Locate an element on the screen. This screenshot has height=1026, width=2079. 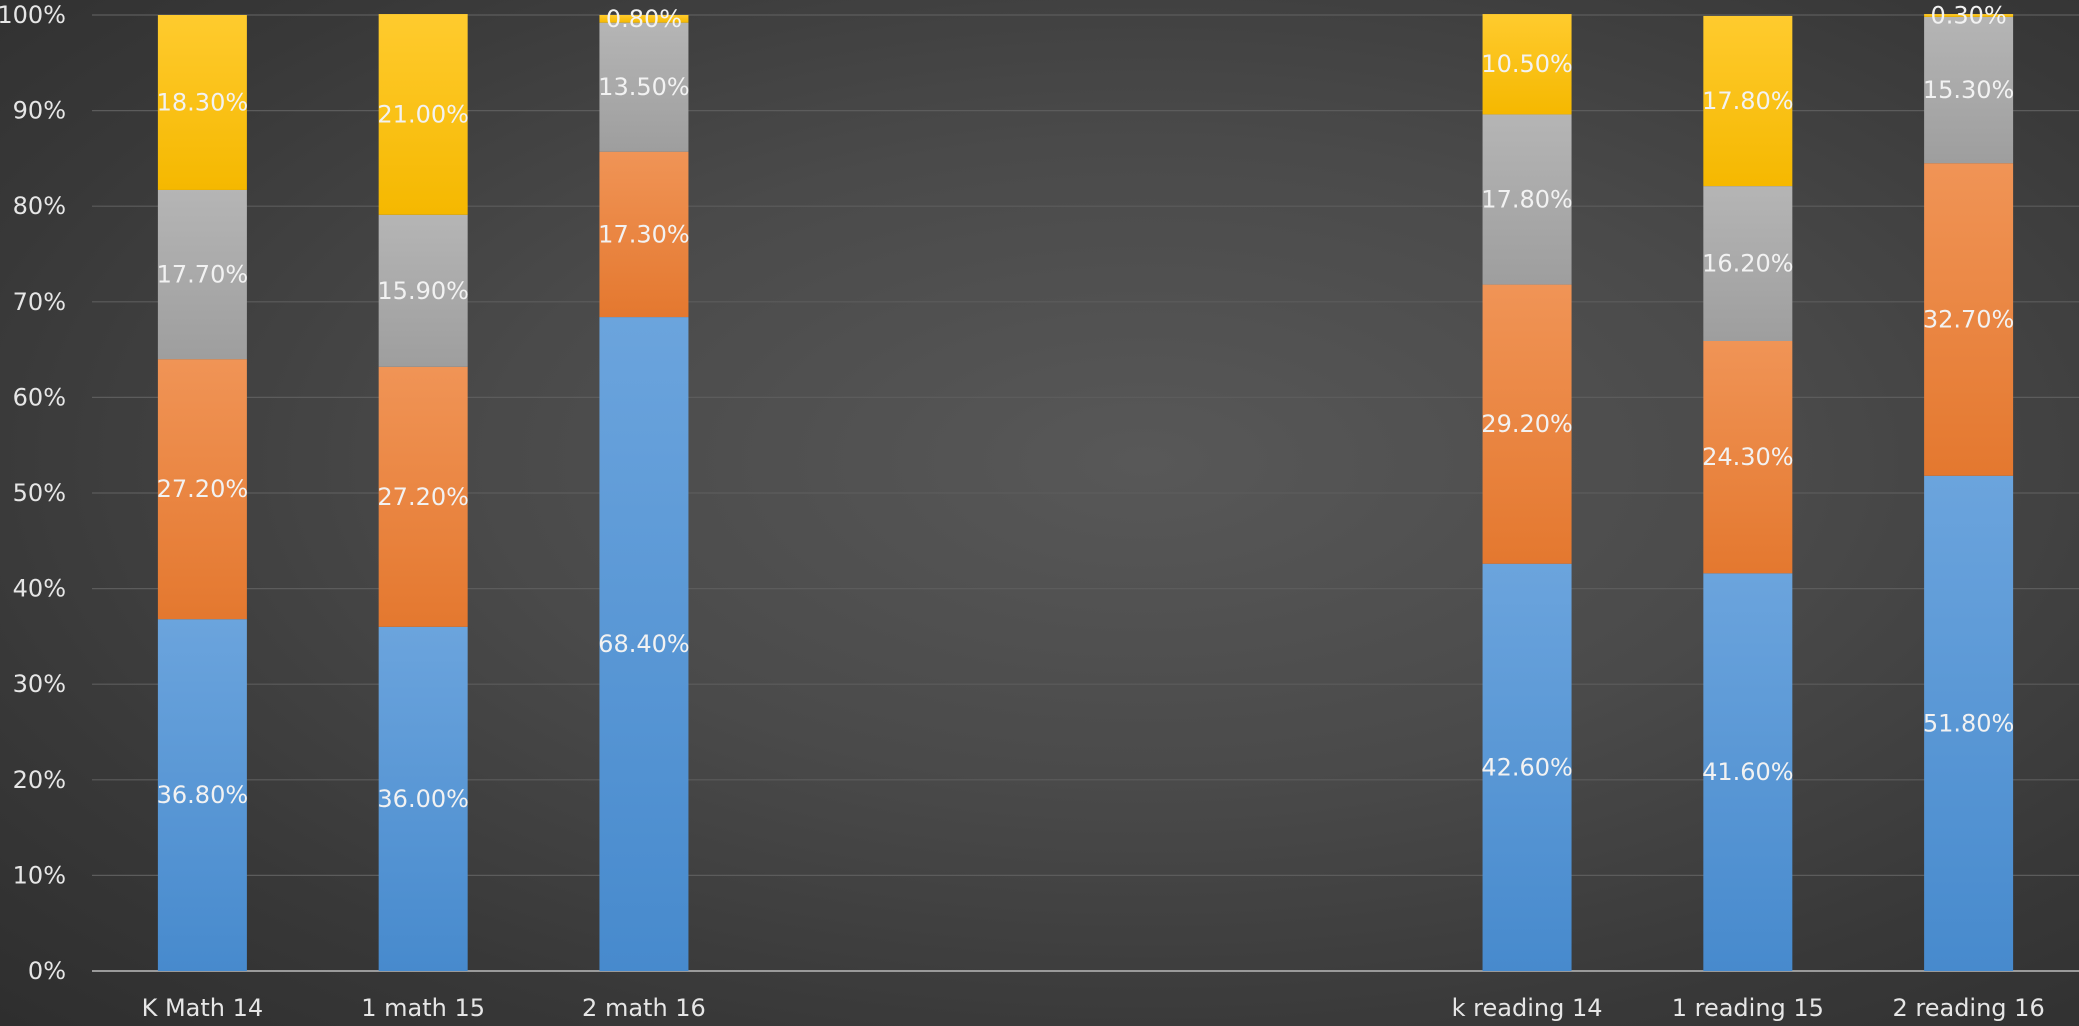
data-label: 32.70% is located at coordinates (1969, 319).